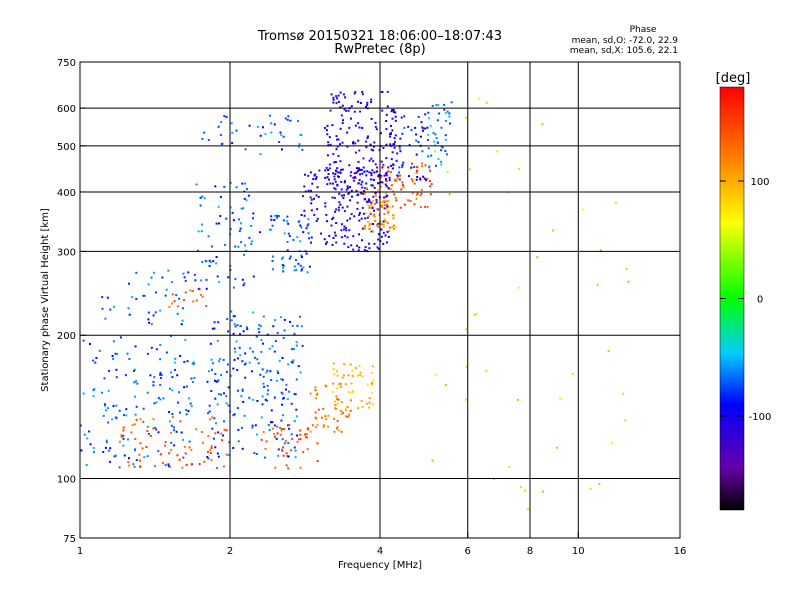 Image resolution: width=800 pixels, height=600 pixels. What do you see at coordinates (381, 544) in the screenshot?
I see `x-axis-ticks: 1 2 4 6 8 10 16` at bounding box center [381, 544].